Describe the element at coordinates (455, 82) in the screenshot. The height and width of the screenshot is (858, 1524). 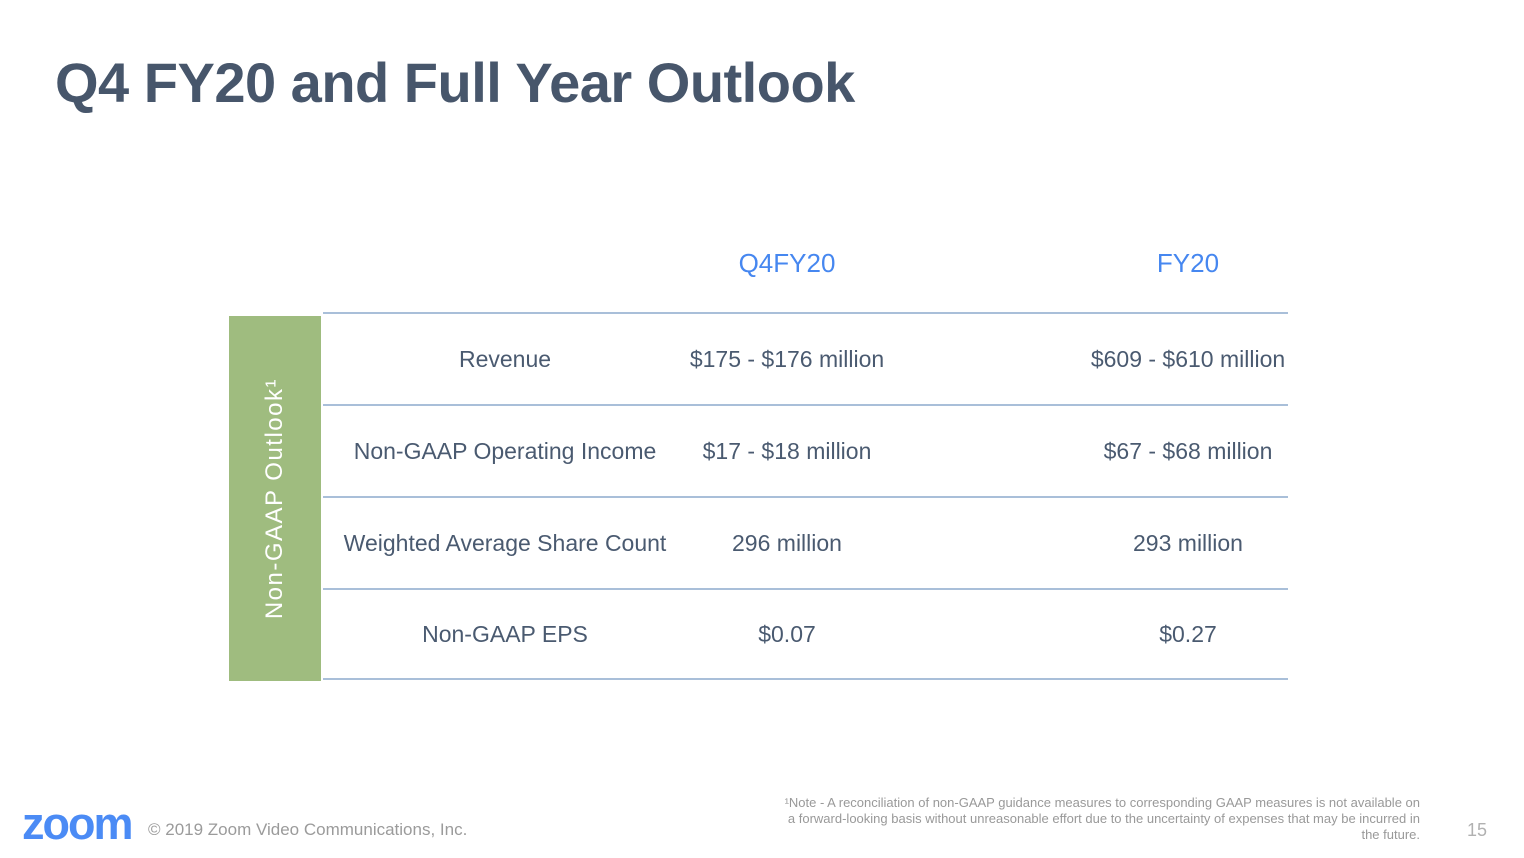
I see `page-title: Q4 FY20 and Full Year Outlook` at that location.